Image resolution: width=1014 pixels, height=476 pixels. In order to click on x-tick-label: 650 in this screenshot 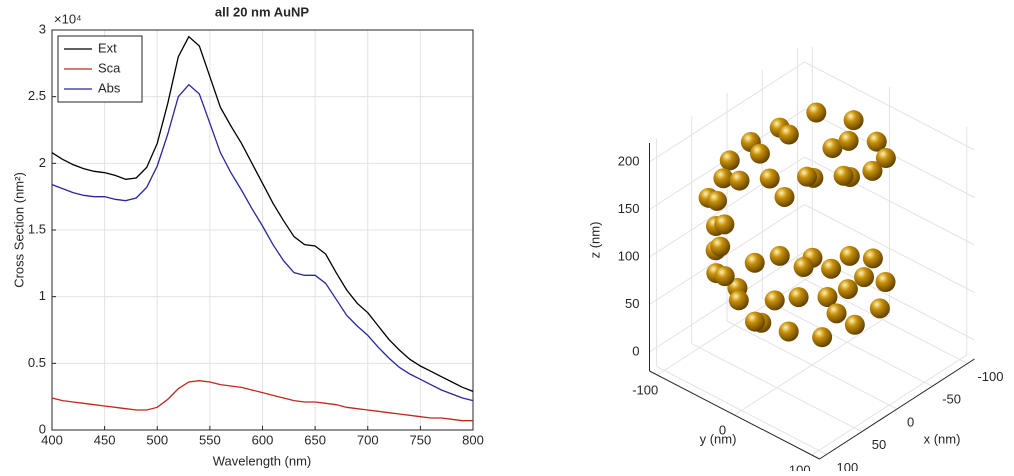, I will do `click(315, 439)`.